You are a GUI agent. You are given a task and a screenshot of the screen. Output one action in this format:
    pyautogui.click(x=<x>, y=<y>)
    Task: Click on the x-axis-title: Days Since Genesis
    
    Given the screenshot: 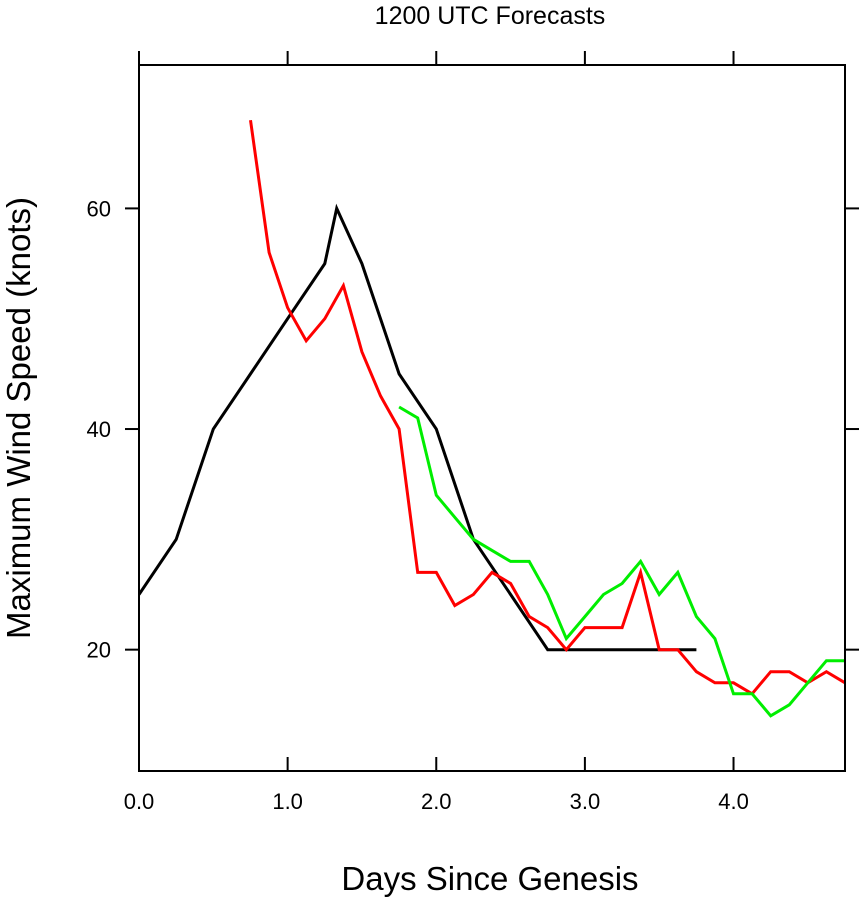 What is the action you would take?
    pyautogui.click(x=489, y=878)
    